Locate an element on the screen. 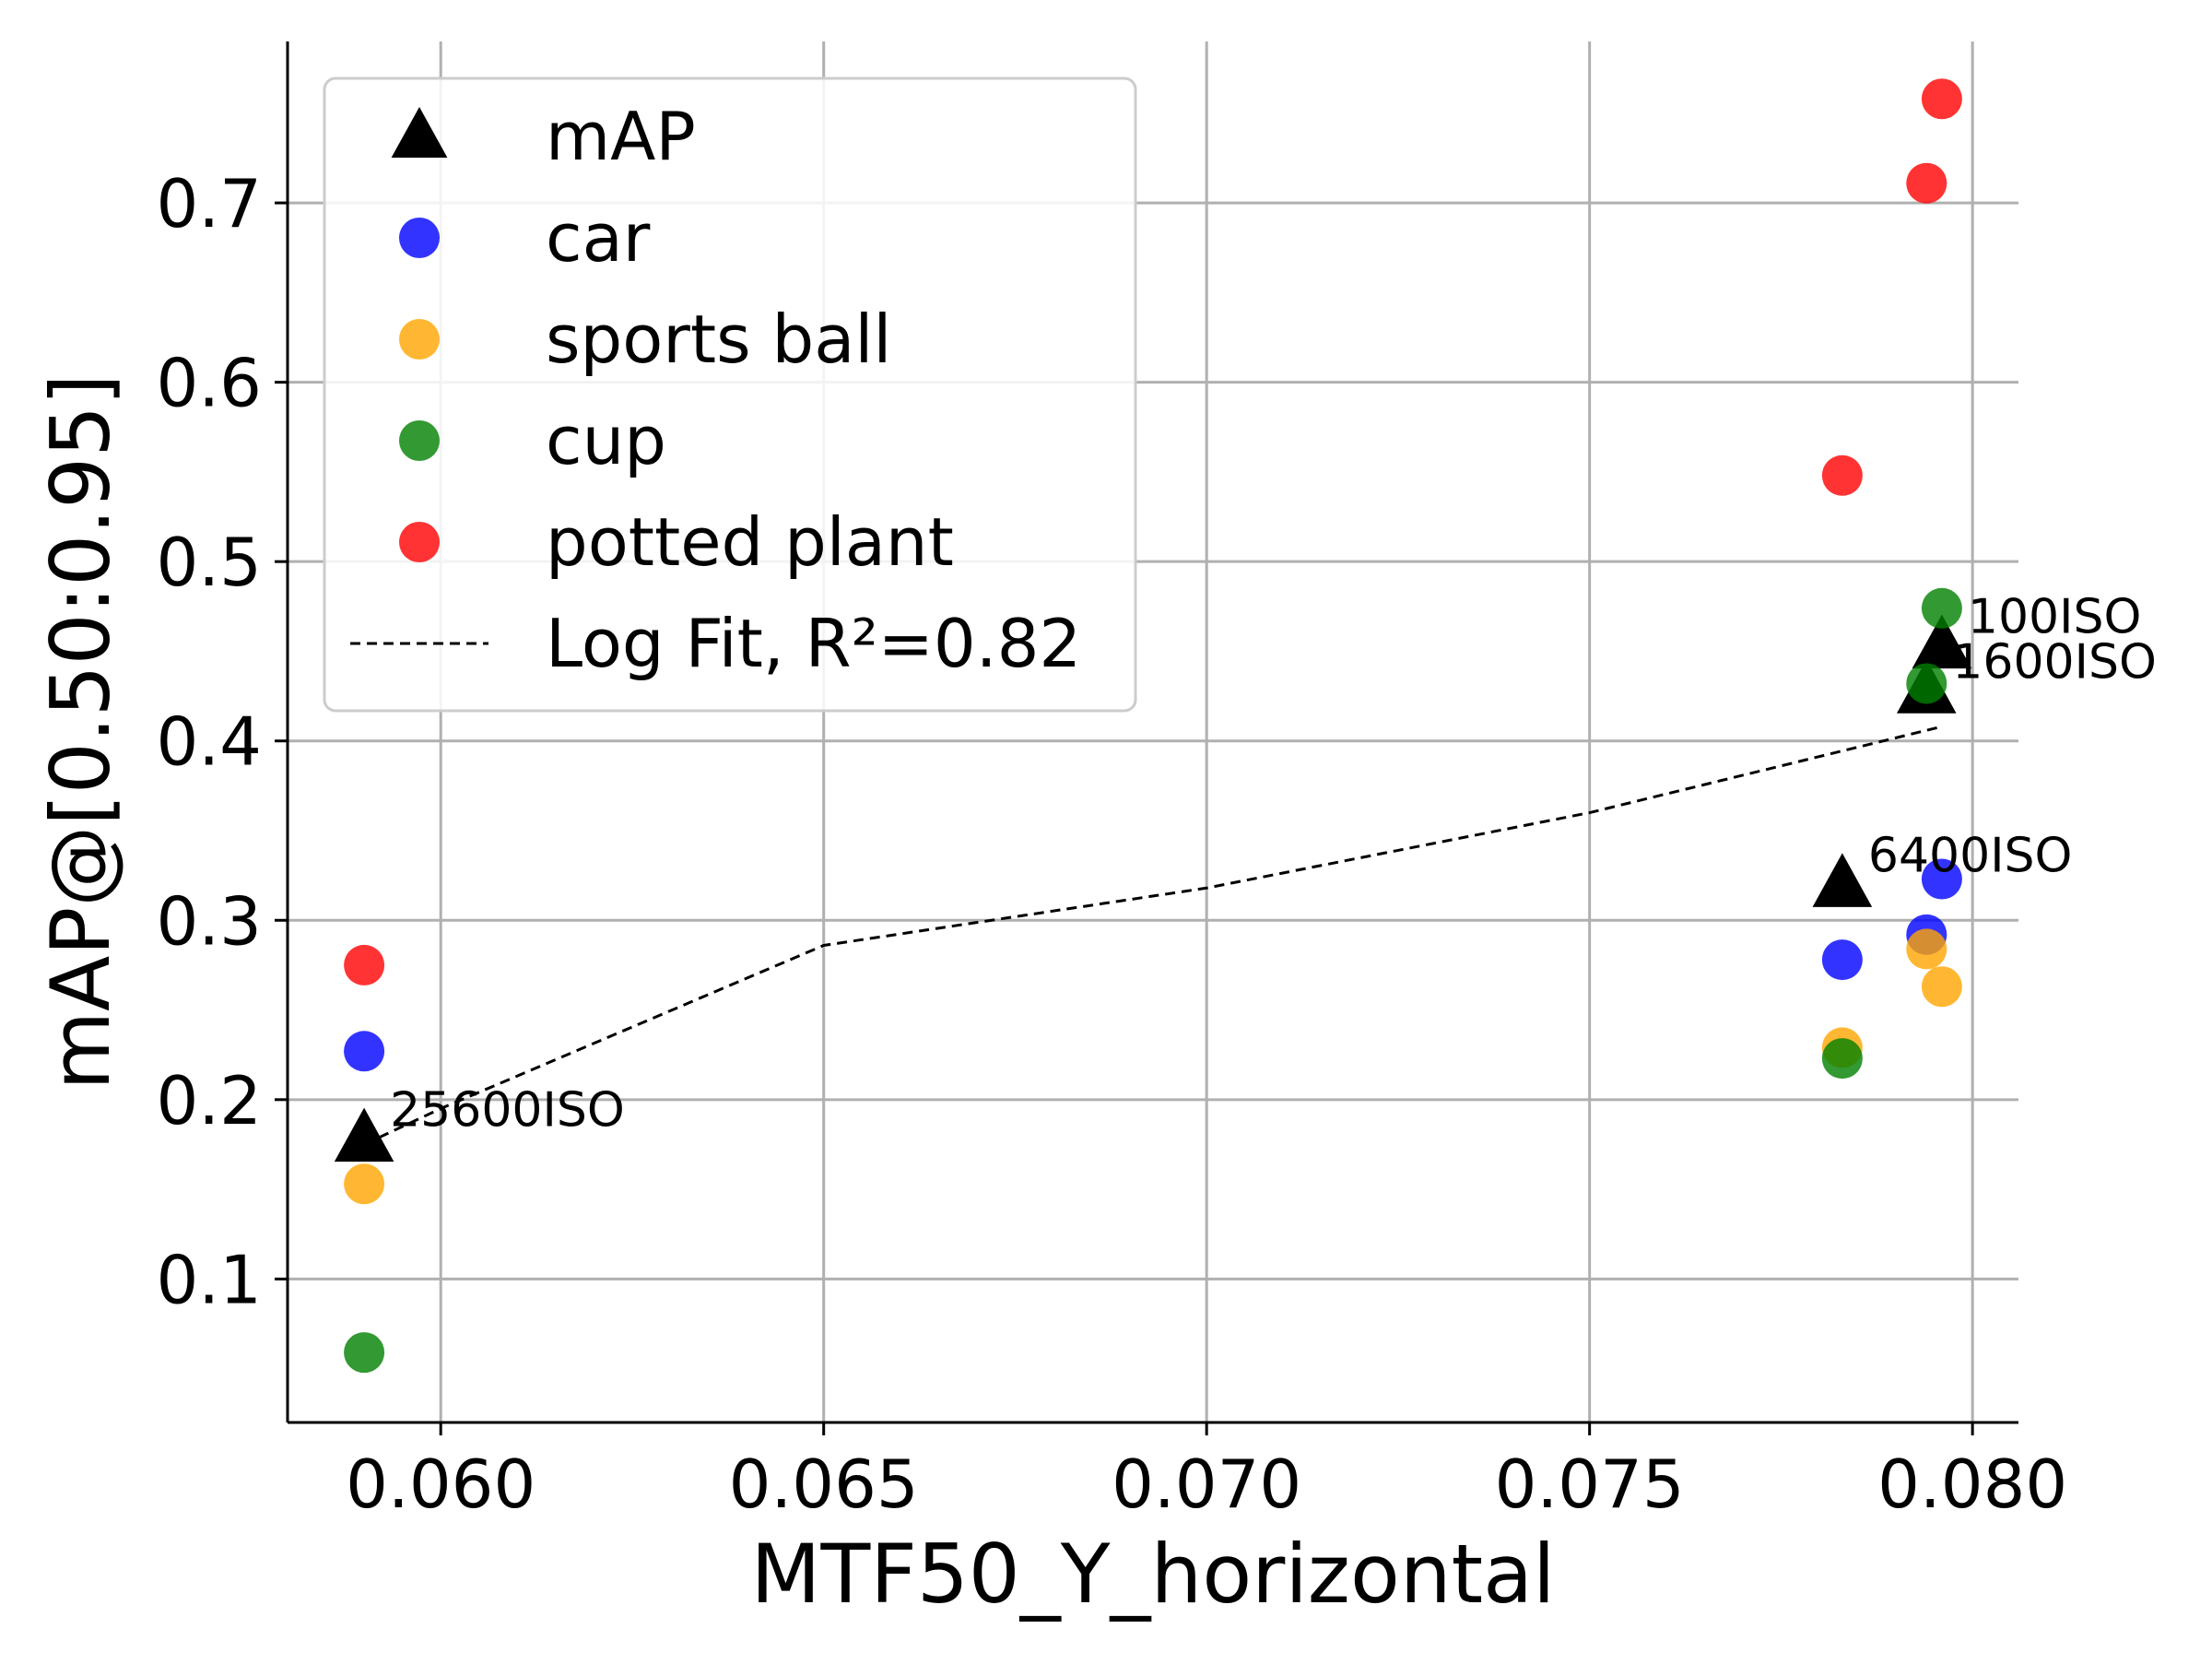  x-tick-label: 0.080 is located at coordinates (1972, 1484).